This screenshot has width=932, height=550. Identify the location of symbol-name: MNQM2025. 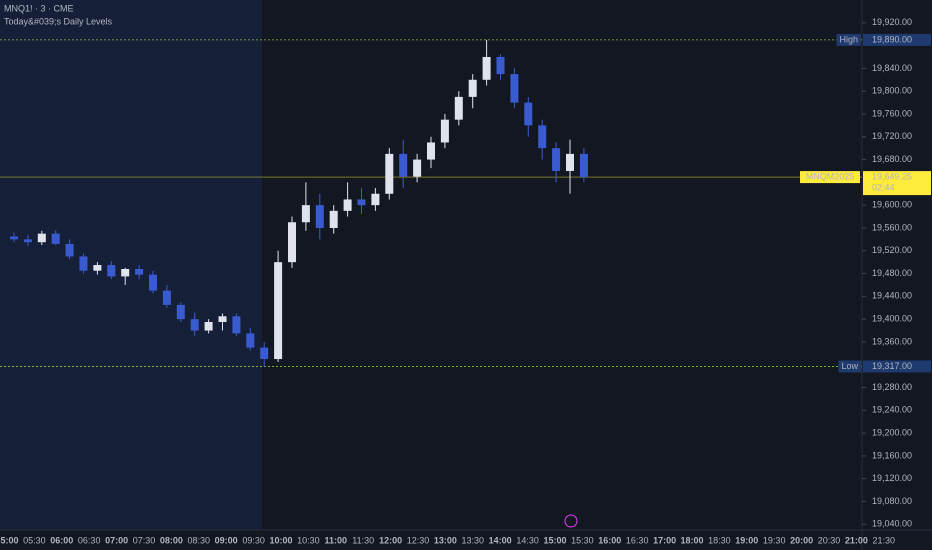
(830, 176).